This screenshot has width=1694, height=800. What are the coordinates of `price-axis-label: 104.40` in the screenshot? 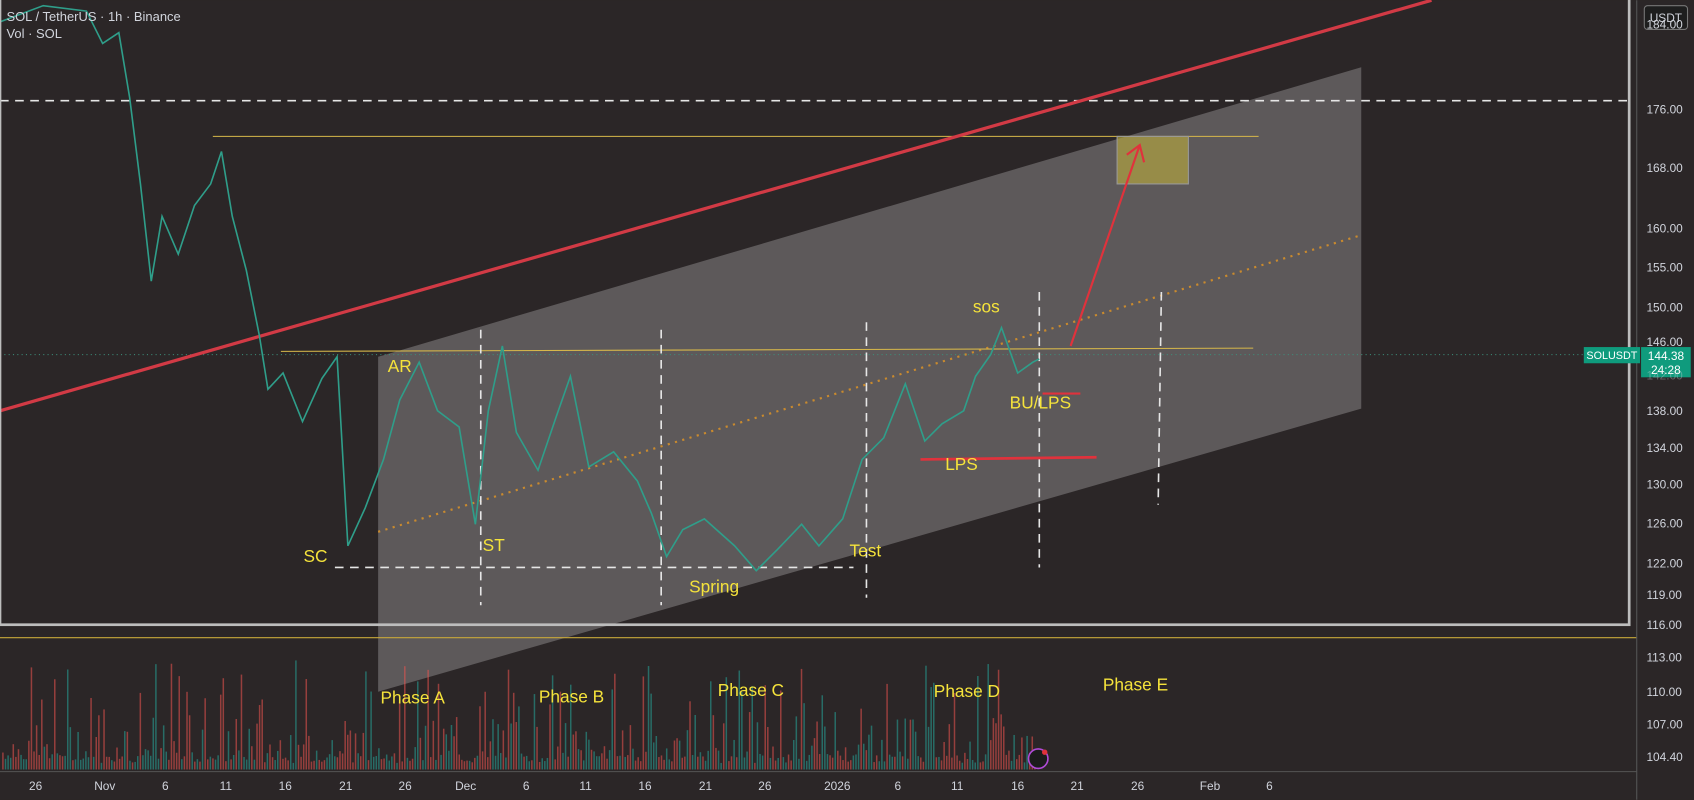 It's located at (1664, 757).